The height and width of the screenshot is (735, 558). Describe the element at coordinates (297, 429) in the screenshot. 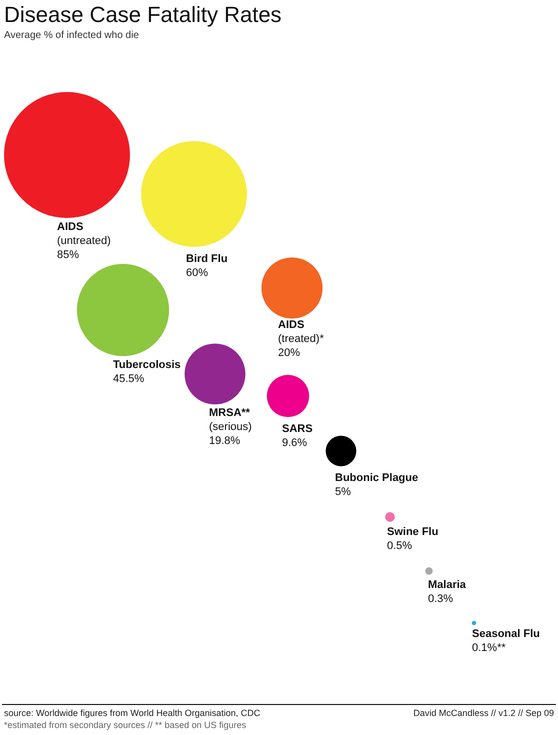

I see `category-label: SARS` at that location.